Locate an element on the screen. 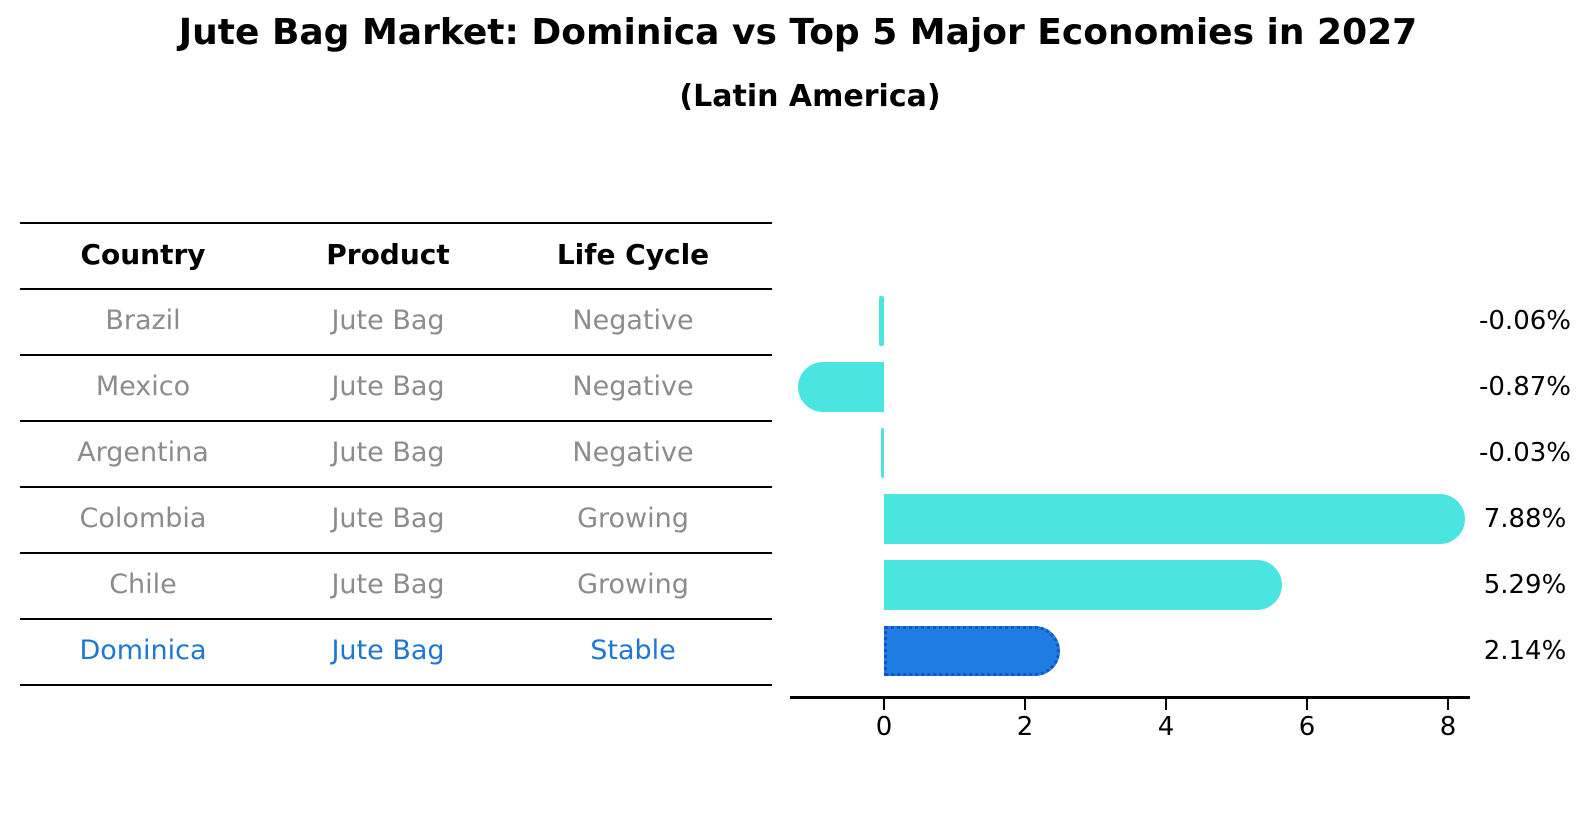 This screenshot has width=1596, height=823. table-cell-life-cycle: Stable is located at coordinates (633, 650).